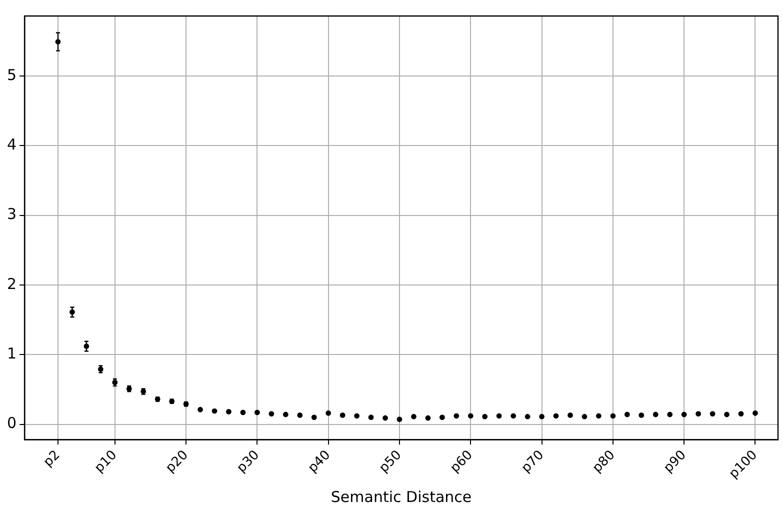 The height and width of the screenshot is (515, 783). I want to click on x-axis-title: Semantic Distance, so click(401, 497).